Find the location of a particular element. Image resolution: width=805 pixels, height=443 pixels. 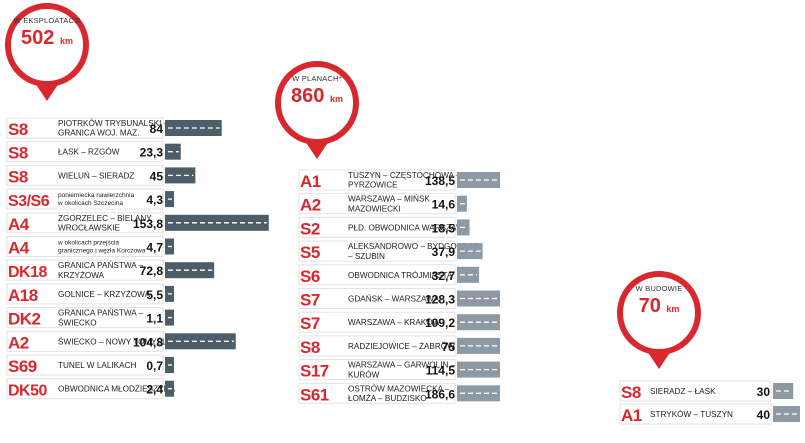

value-label: 72,8 is located at coordinates (152, 271).